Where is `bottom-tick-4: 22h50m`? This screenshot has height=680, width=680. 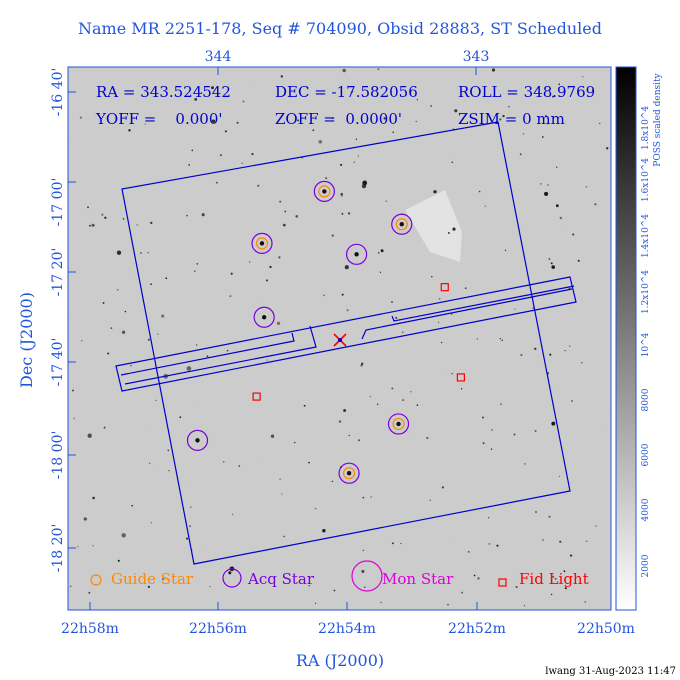
bottom-tick-4: 22h50m is located at coordinates (606, 629).